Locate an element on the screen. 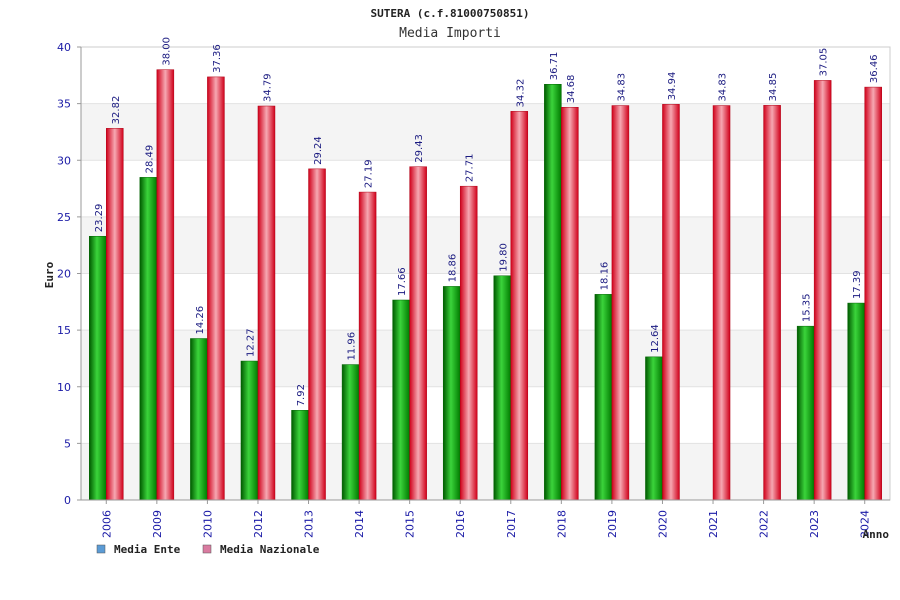 The height and width of the screenshot is (600, 900). bar-media-nazionale-2014 is located at coordinates (367, 346).